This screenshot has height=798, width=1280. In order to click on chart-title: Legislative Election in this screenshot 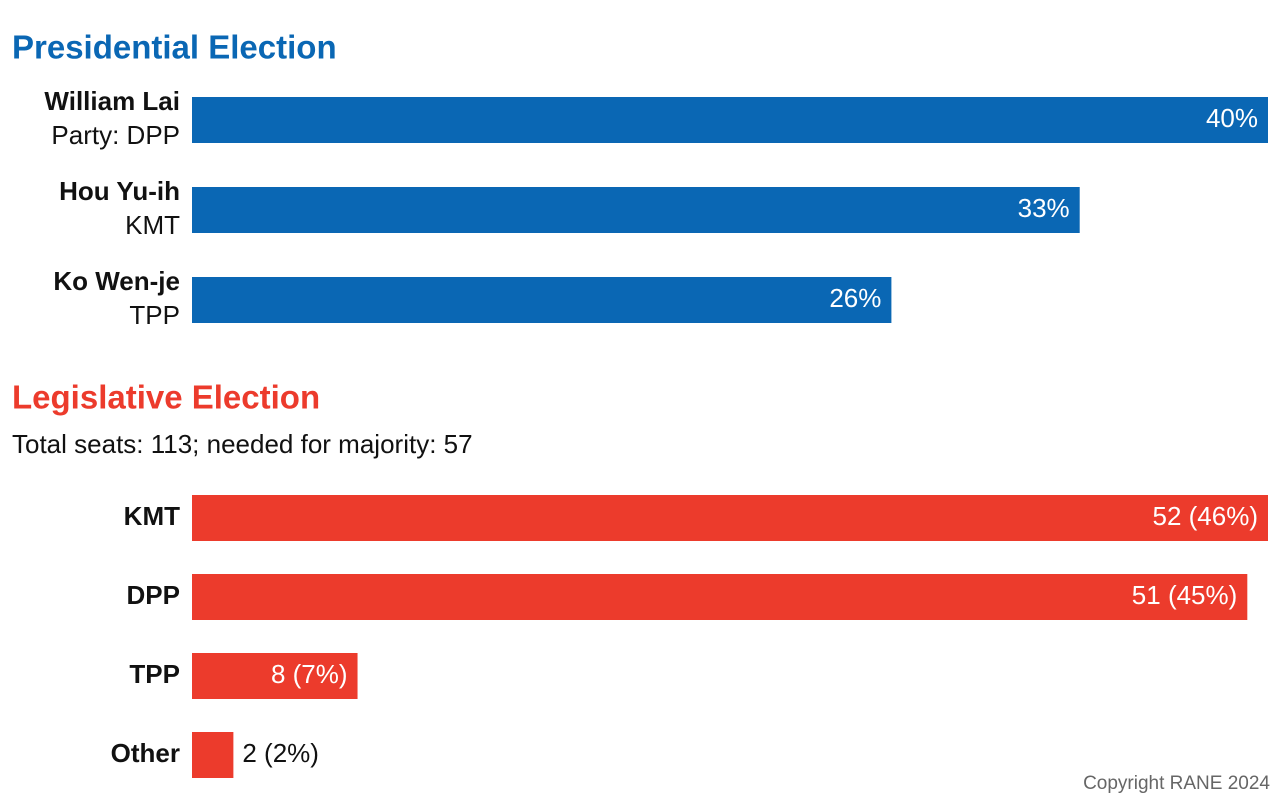, I will do `click(166, 397)`.